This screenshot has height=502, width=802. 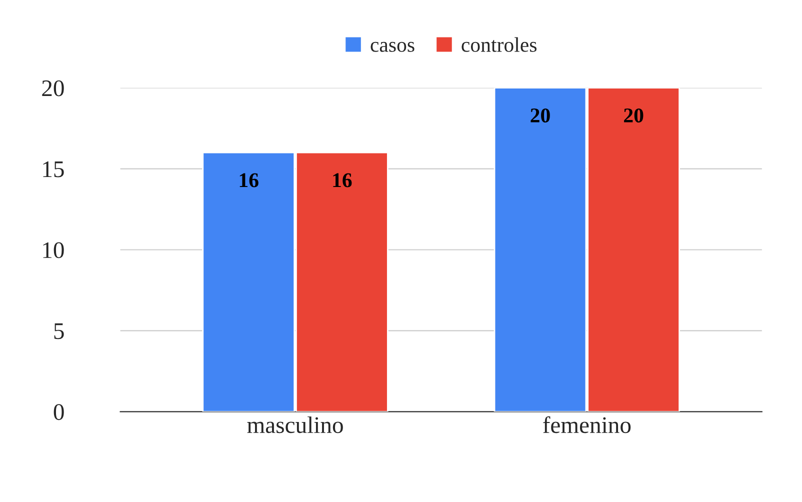 What do you see at coordinates (499, 44) in the screenshot?
I see `legend-label: controles` at bounding box center [499, 44].